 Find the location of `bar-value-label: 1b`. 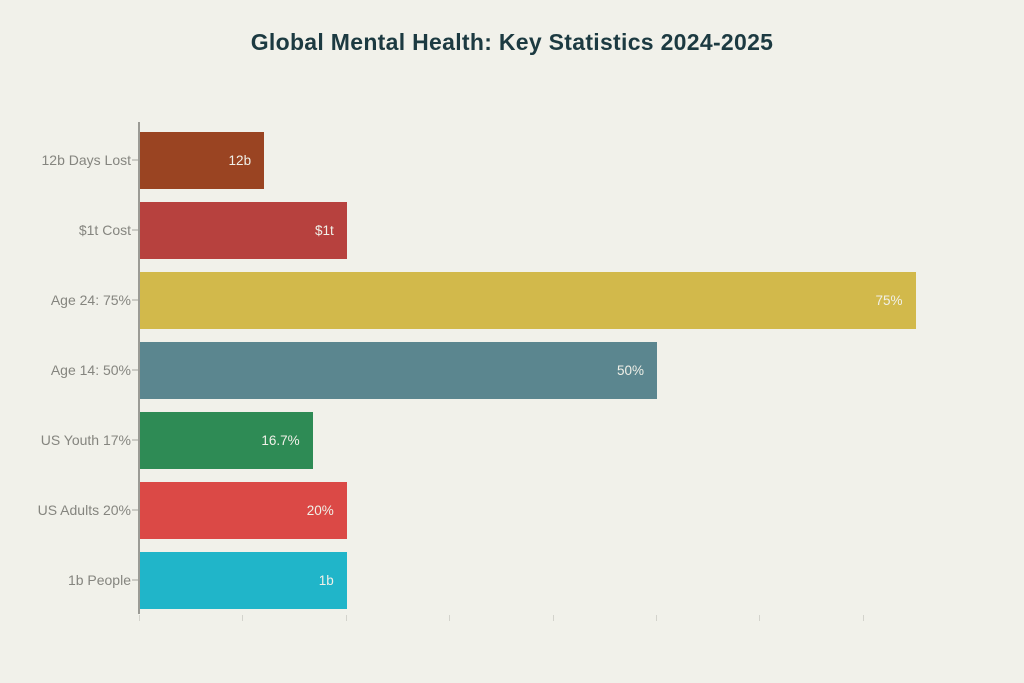

bar-value-label: 1b is located at coordinates (326, 580).